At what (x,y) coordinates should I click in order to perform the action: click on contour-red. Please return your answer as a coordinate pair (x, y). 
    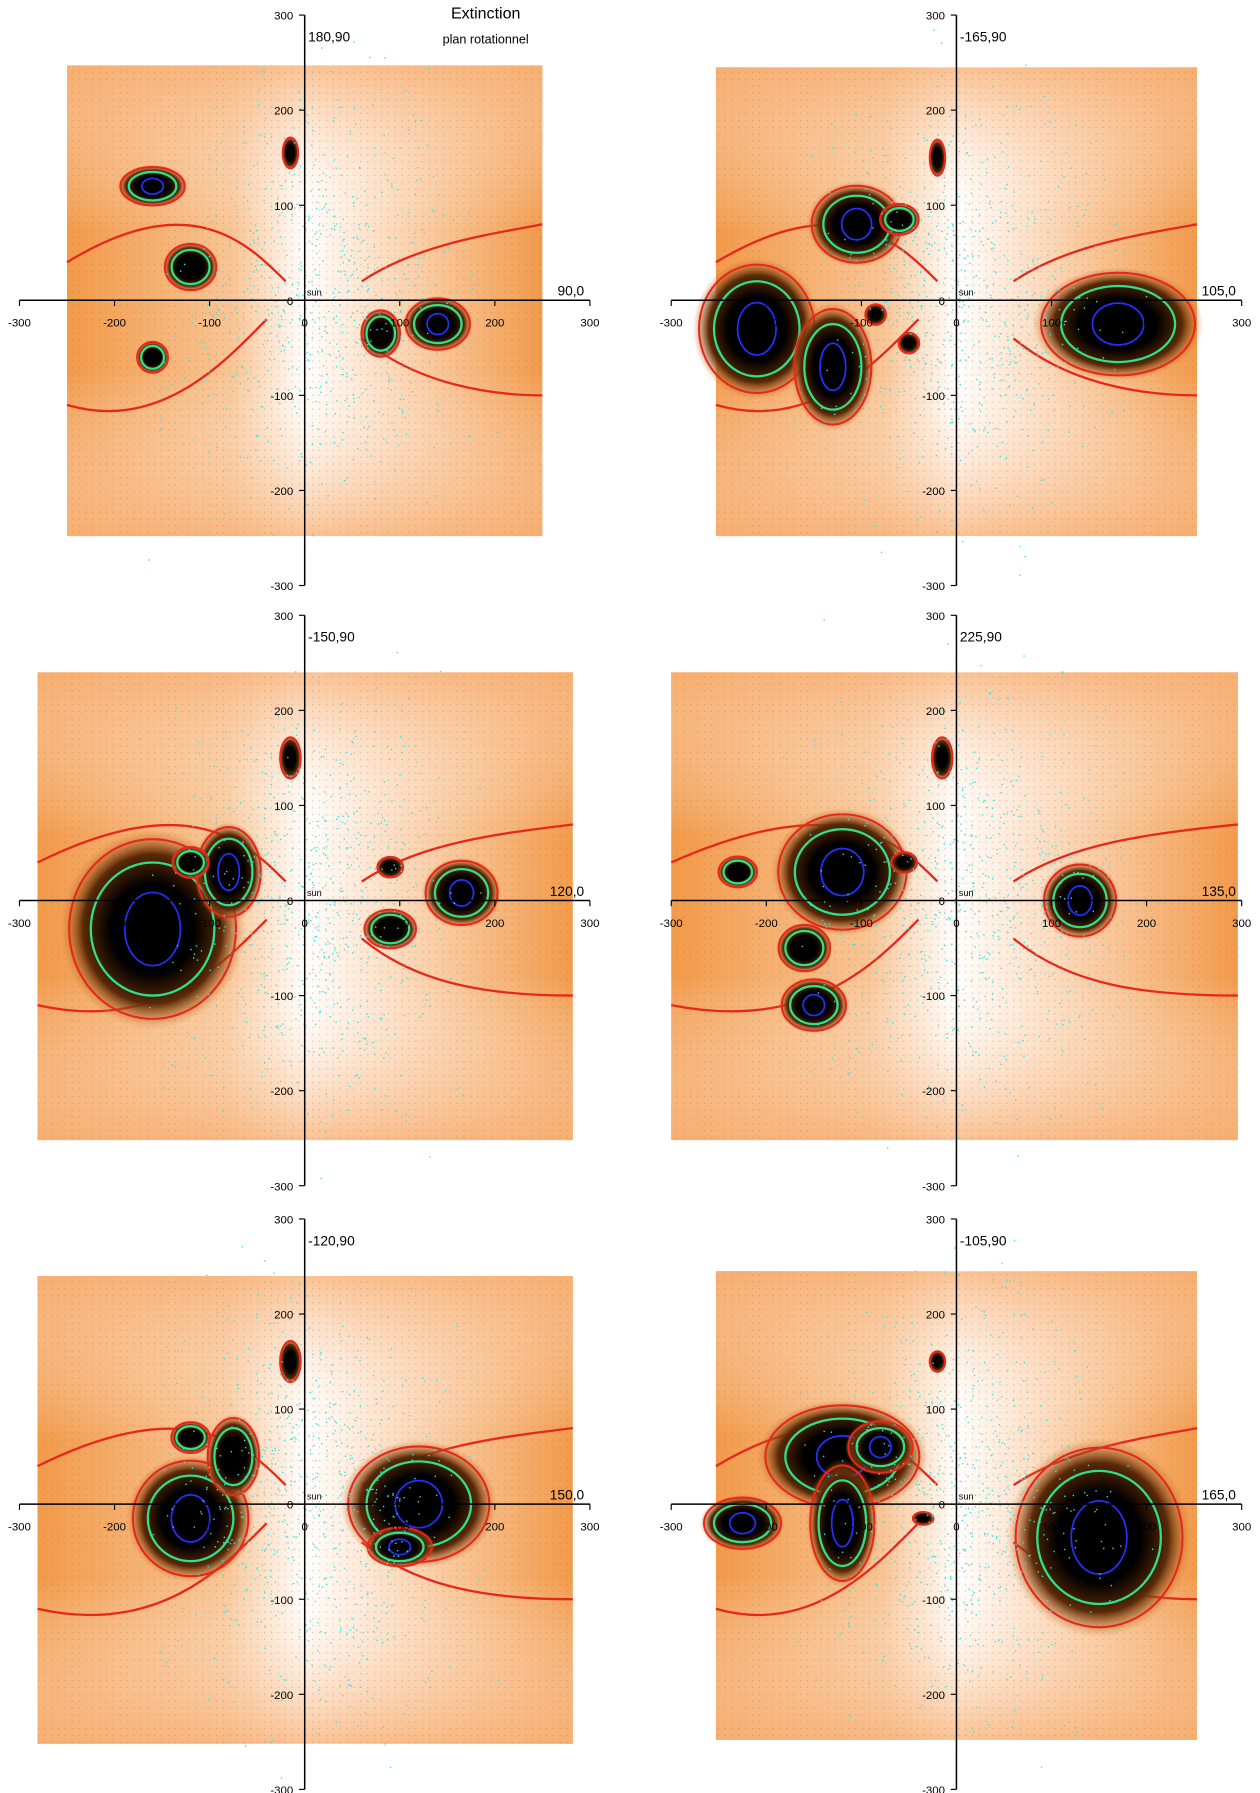
    Looking at the image, I should click on (381, 333).